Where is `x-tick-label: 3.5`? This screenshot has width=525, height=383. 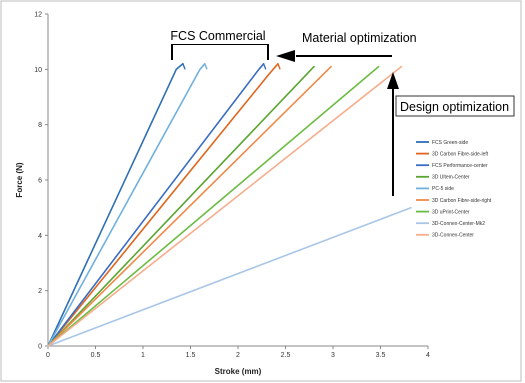 x-tick-label: 3.5 is located at coordinates (381, 355).